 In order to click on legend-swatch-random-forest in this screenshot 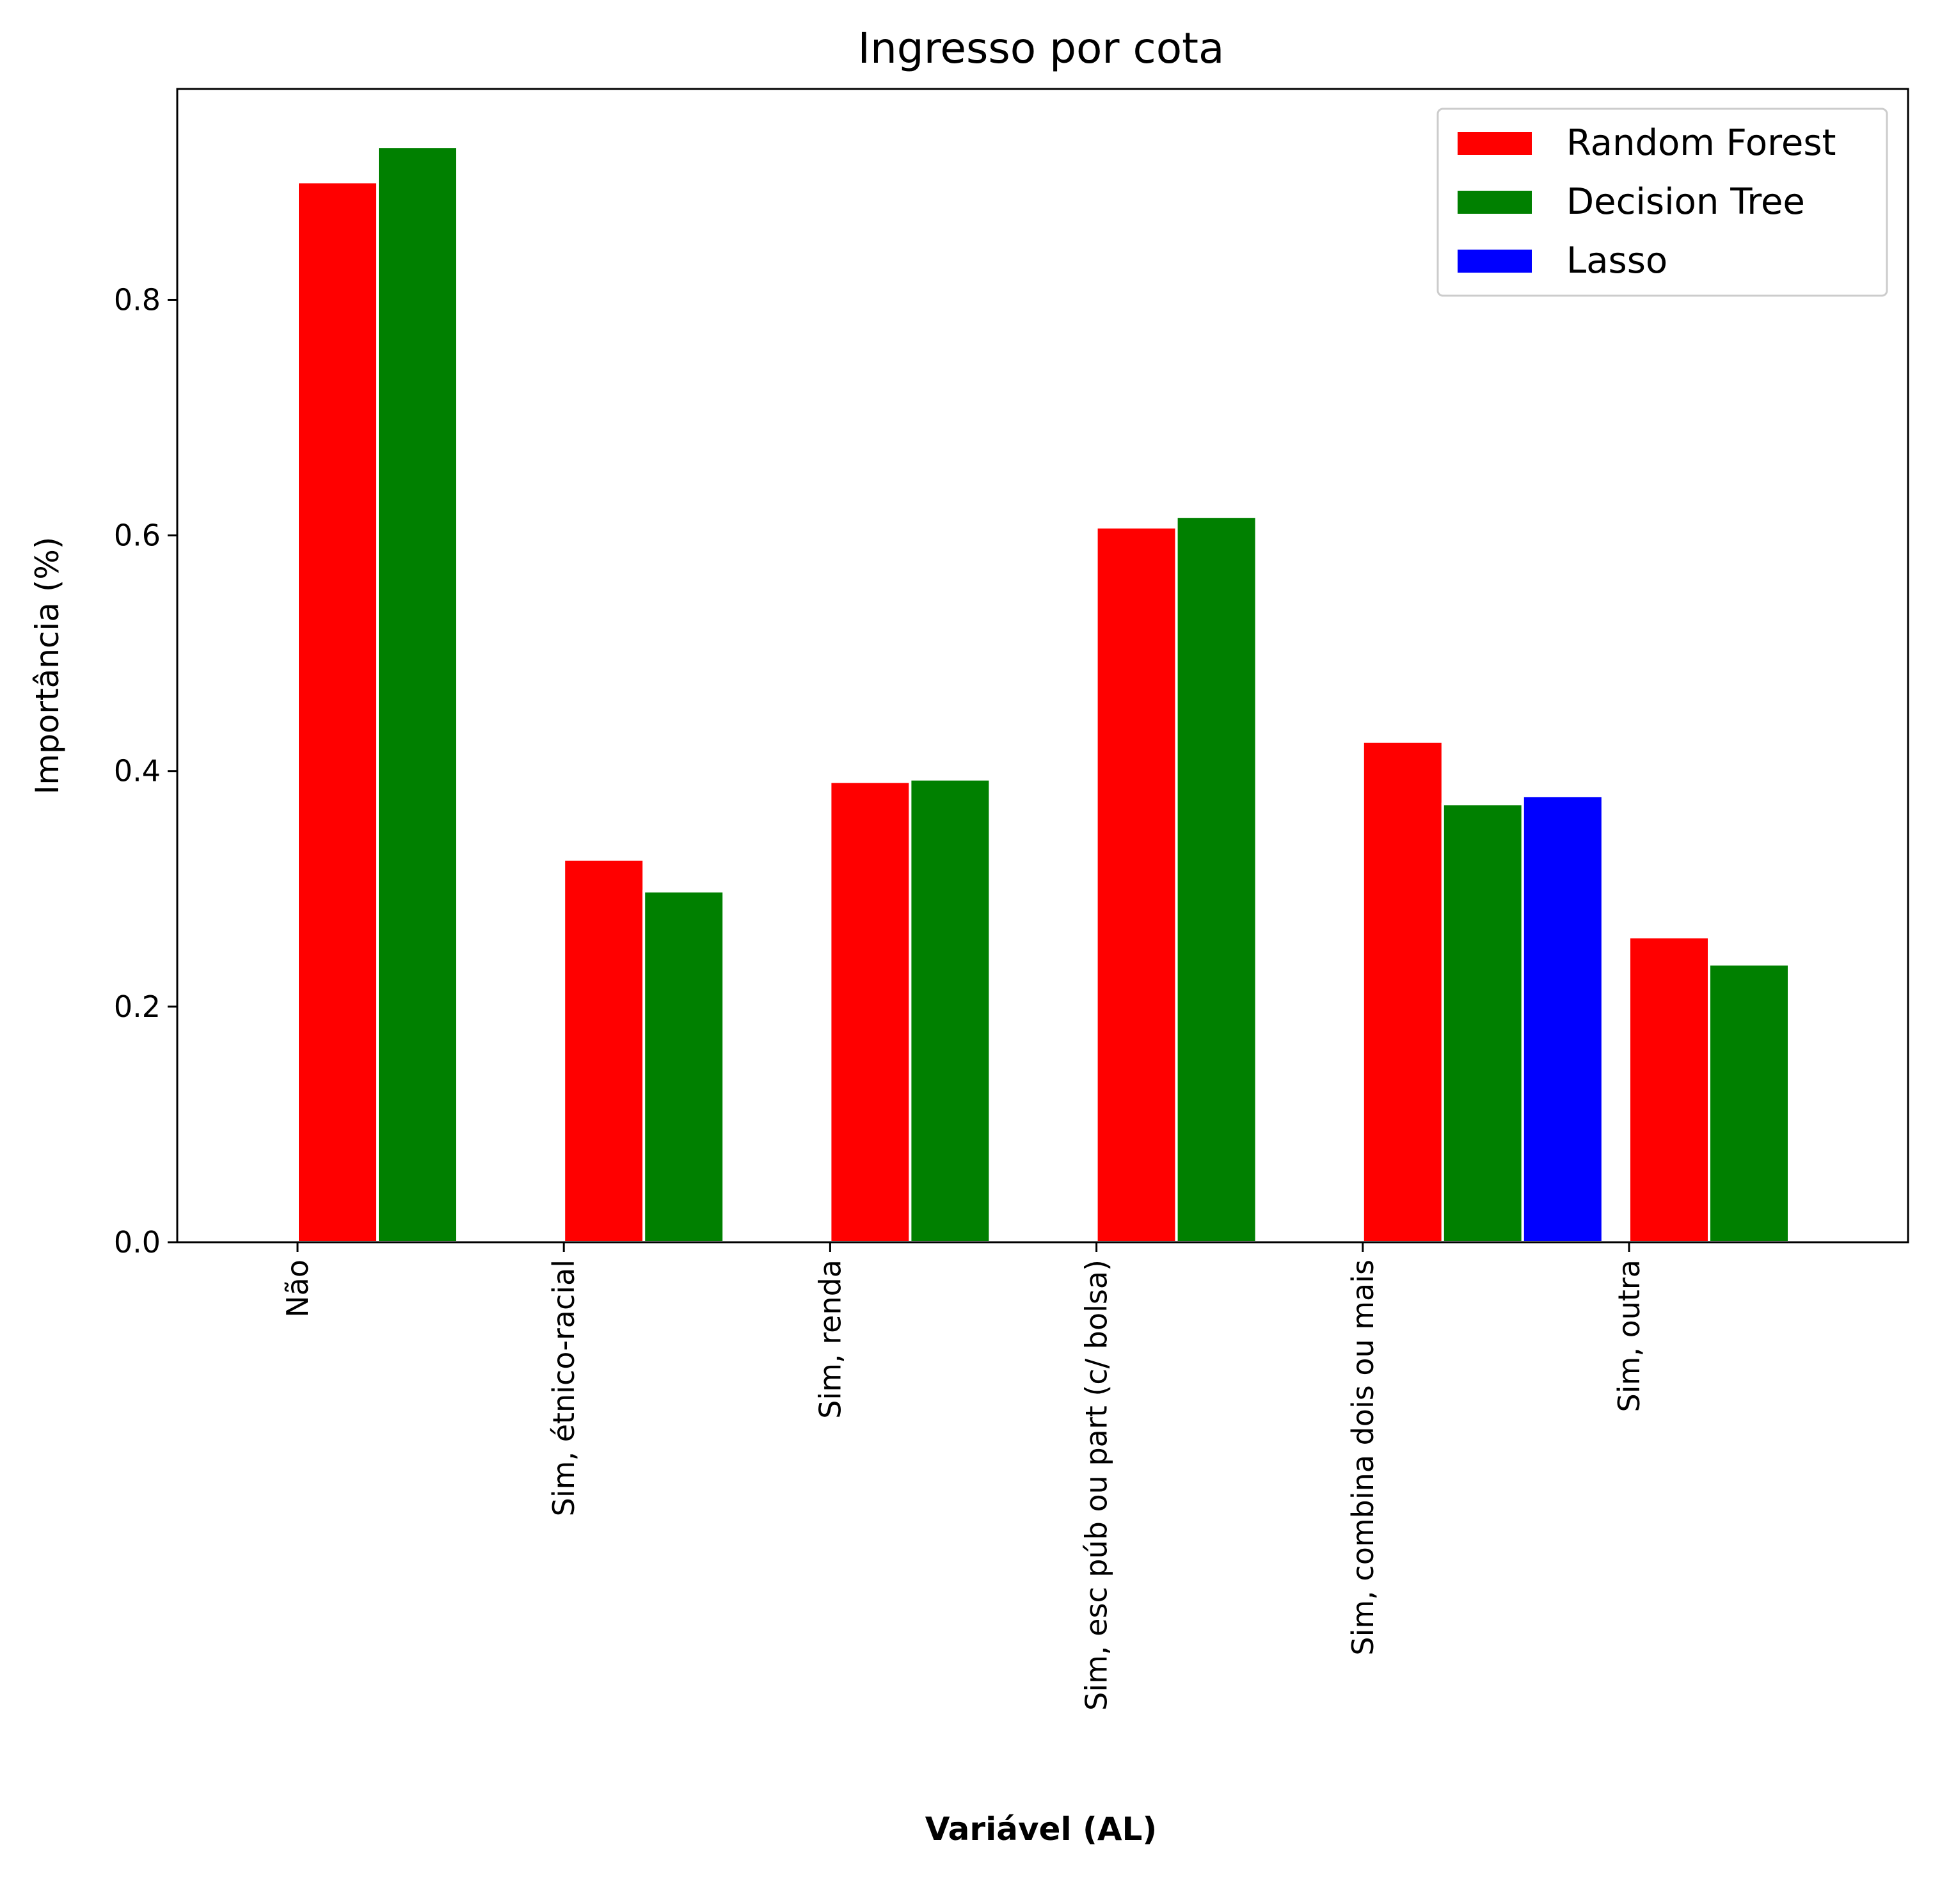, I will do `click(1495, 143)`.